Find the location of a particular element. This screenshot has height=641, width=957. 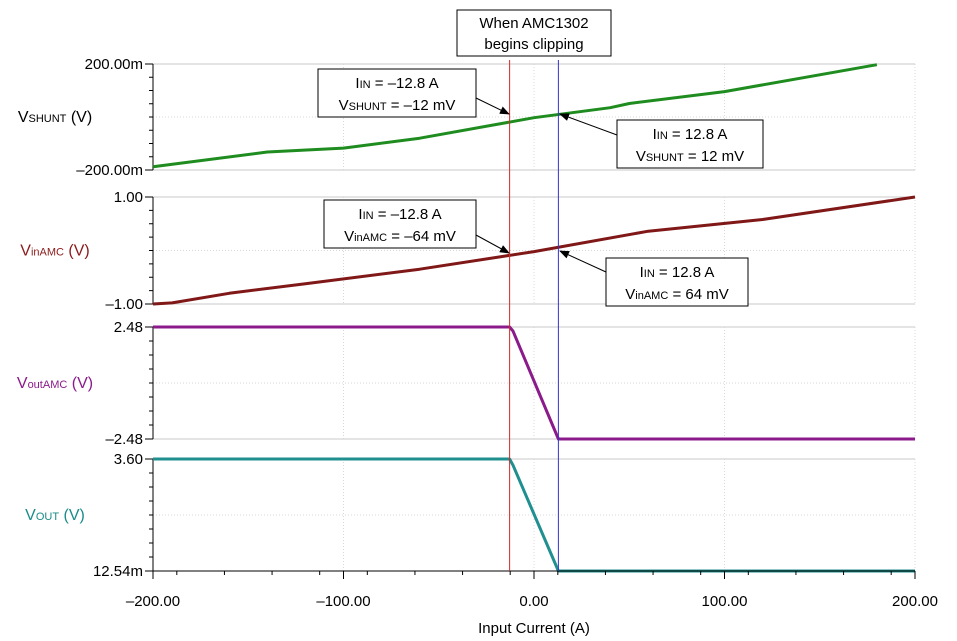

panel-1-annotation-1-line2: VinAMC = 64 mV is located at coordinates (676, 294).